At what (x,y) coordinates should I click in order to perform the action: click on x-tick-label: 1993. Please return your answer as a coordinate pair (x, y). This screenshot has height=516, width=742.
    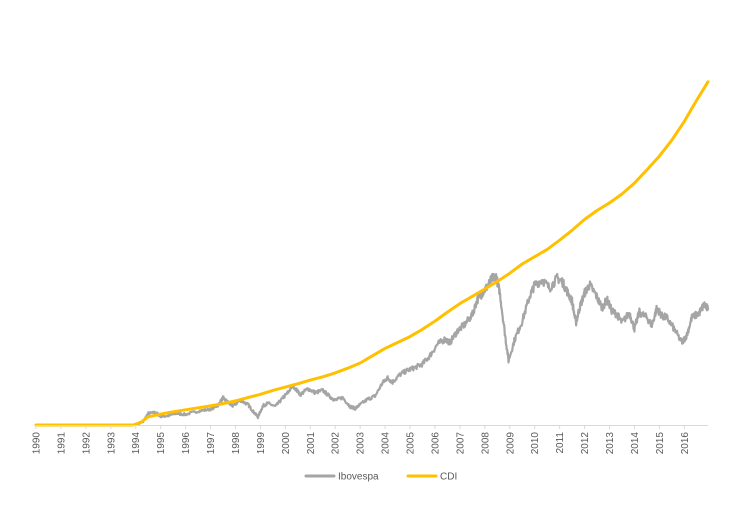
    Looking at the image, I should click on (111, 443).